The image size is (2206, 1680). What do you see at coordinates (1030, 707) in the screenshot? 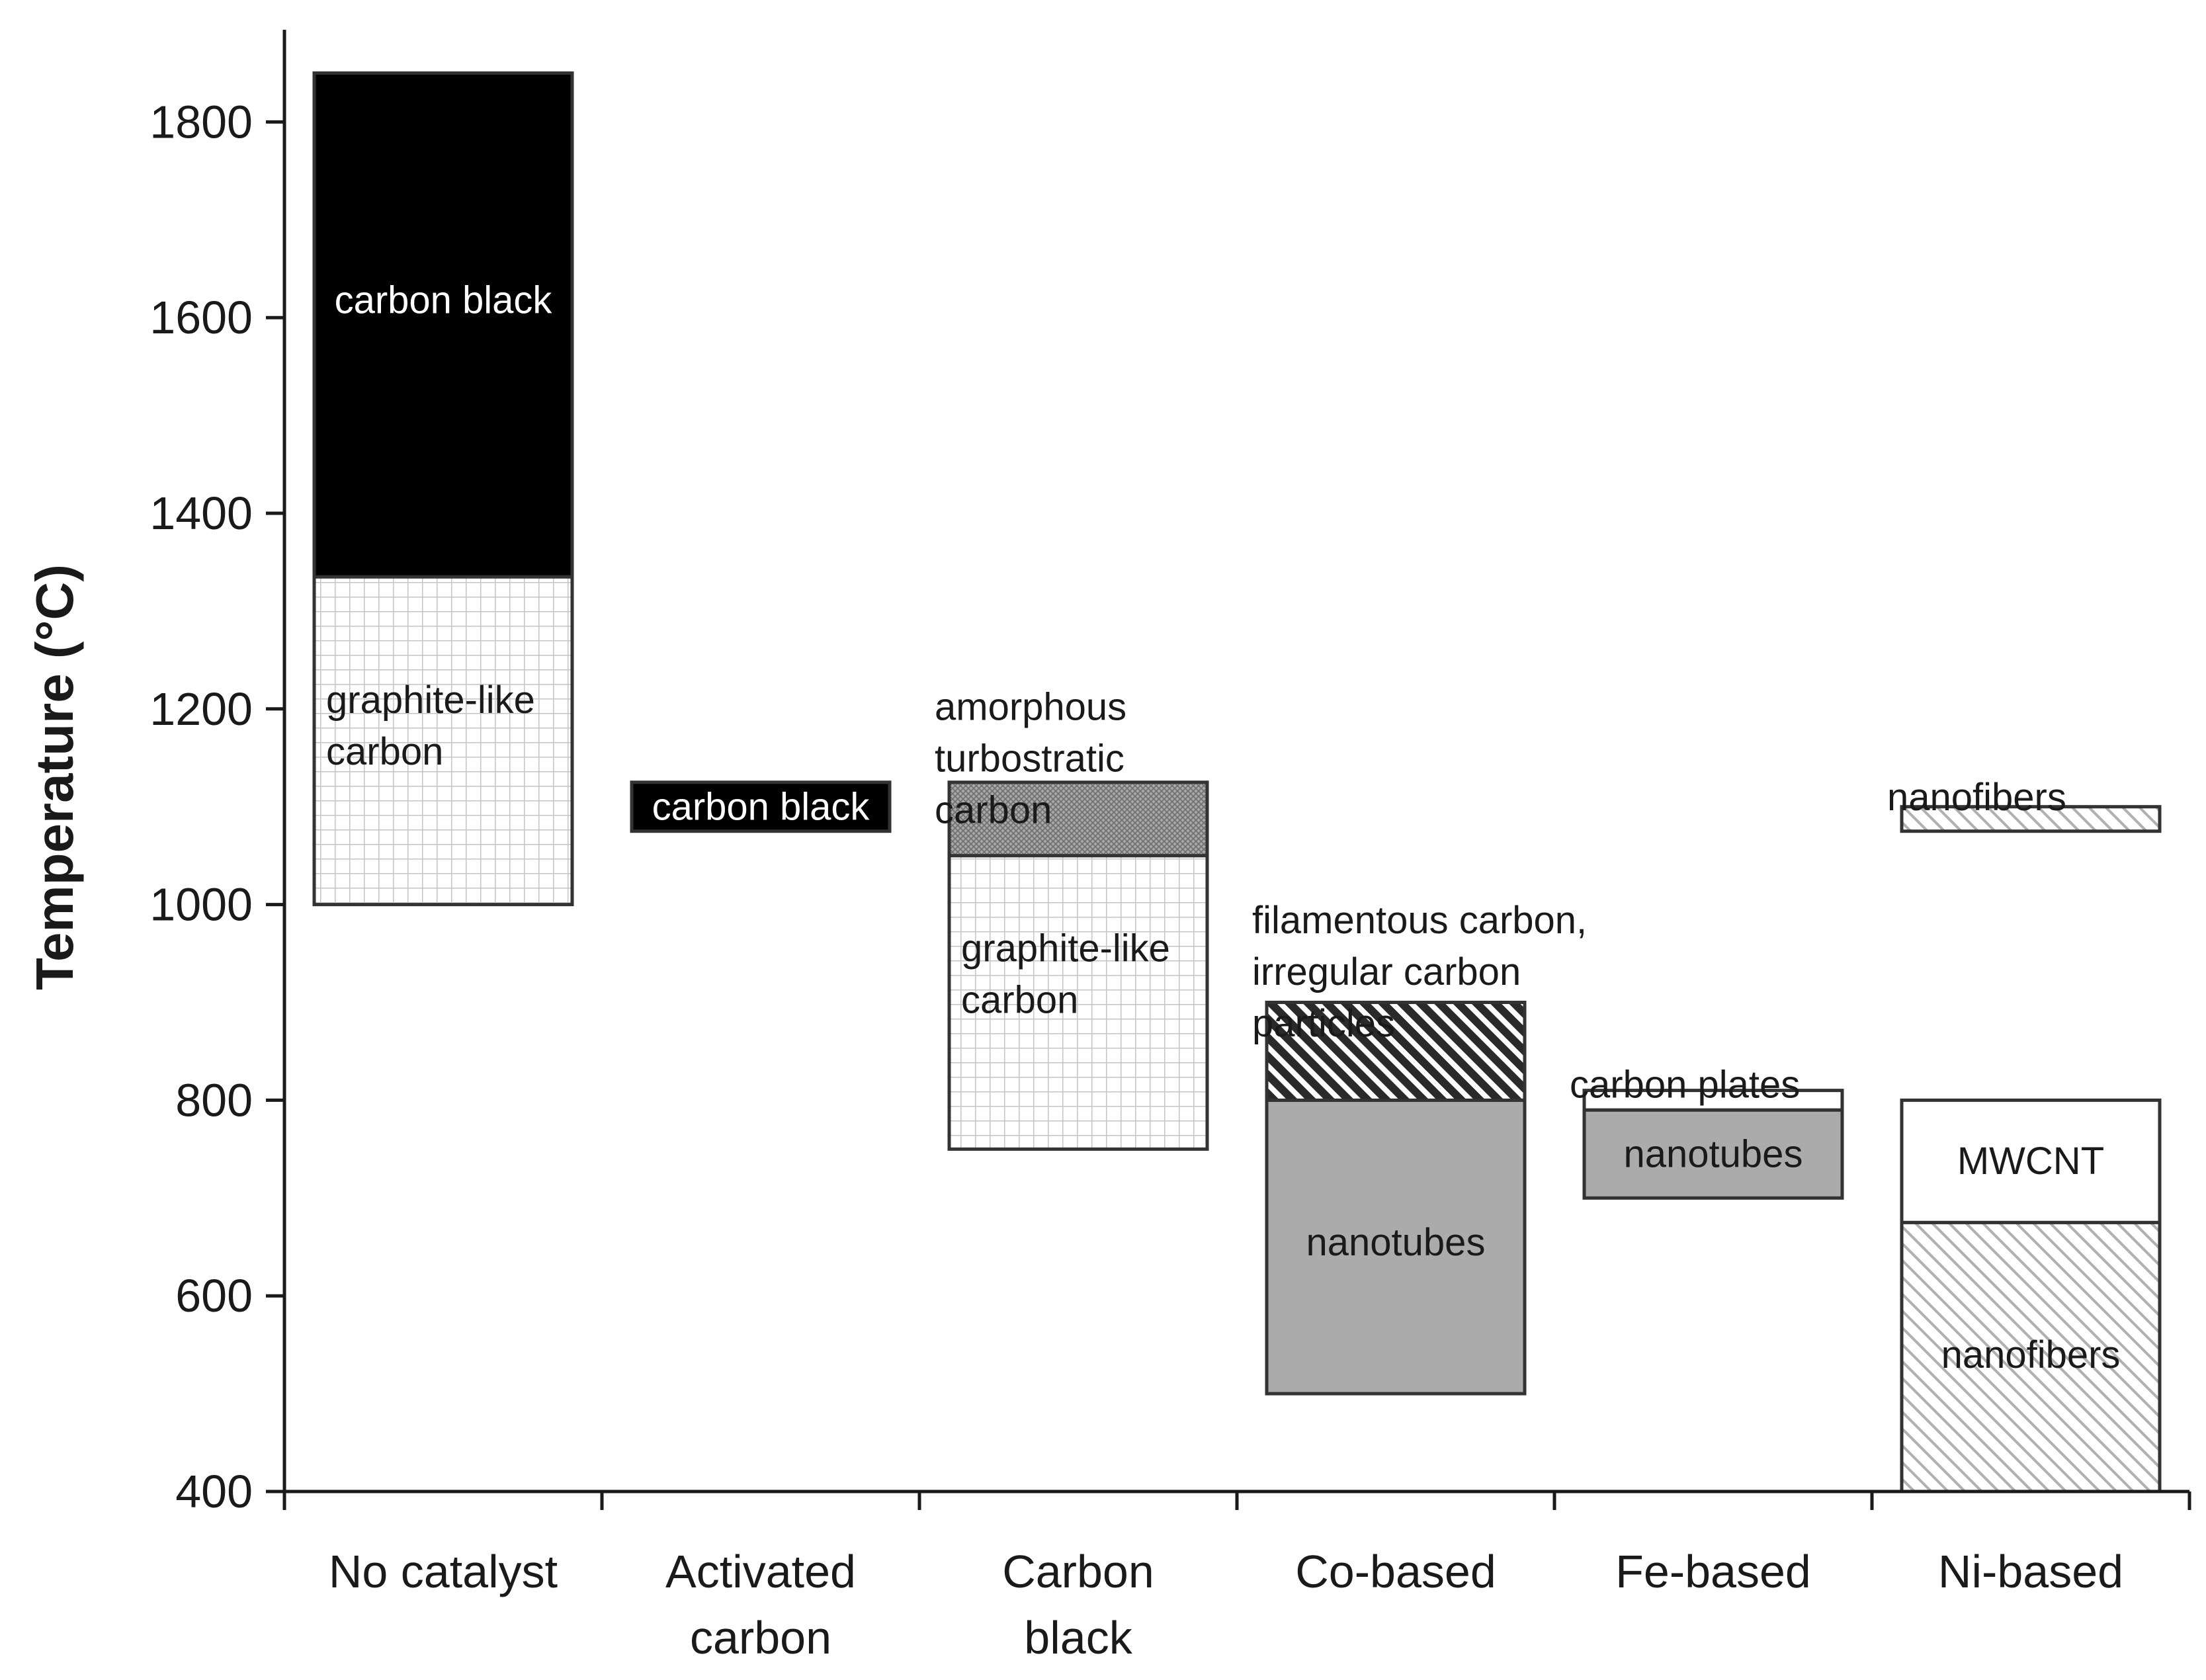
I see `annotation-label: amorphous` at bounding box center [1030, 707].